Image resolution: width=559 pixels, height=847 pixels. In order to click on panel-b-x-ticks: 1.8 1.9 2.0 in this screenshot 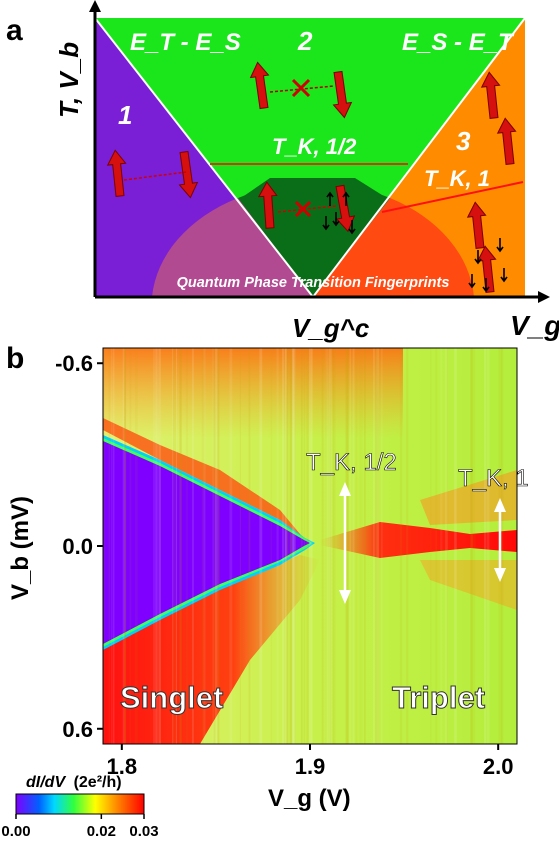, I will do `click(310, 761)`.